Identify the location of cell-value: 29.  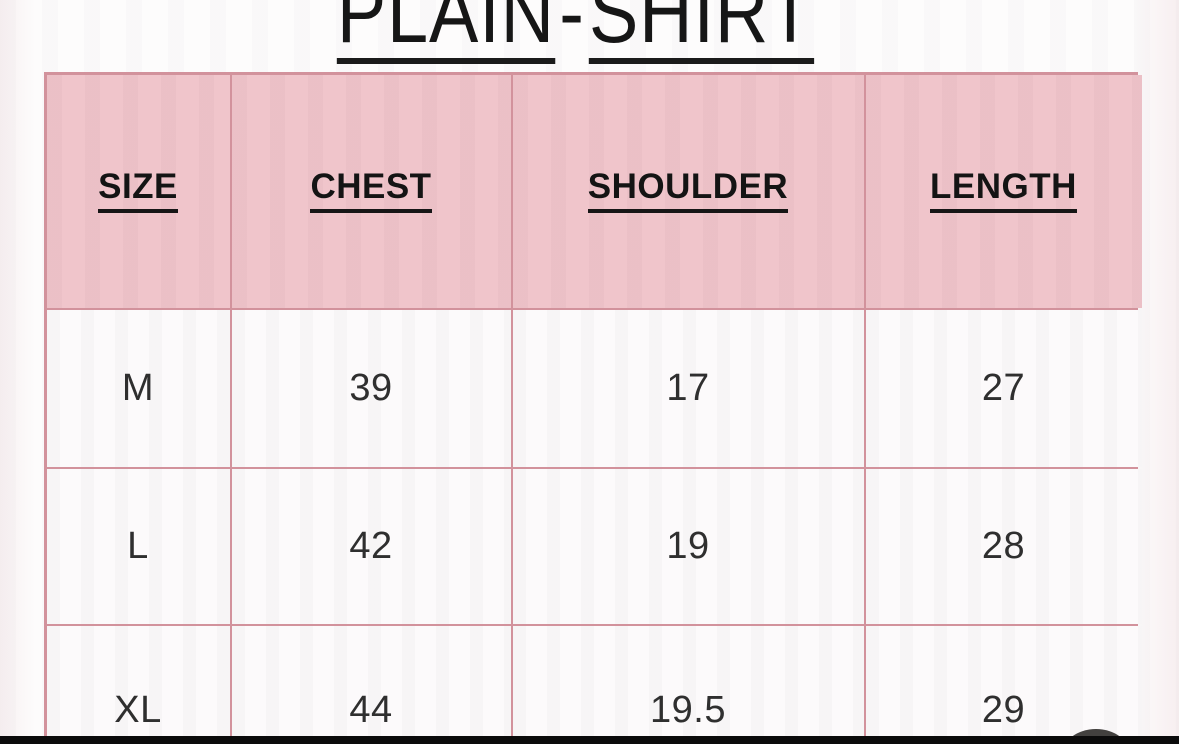
(1003, 710).